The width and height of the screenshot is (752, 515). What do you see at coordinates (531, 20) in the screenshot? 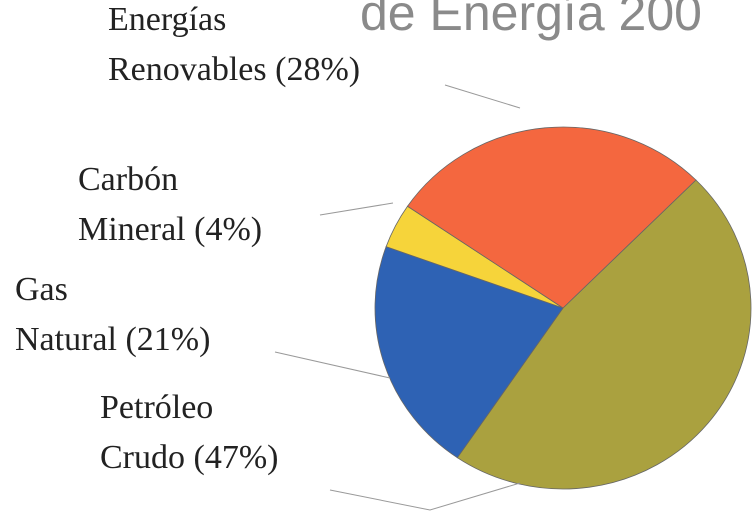
I see `chart-title: de Energía 200` at bounding box center [531, 20].